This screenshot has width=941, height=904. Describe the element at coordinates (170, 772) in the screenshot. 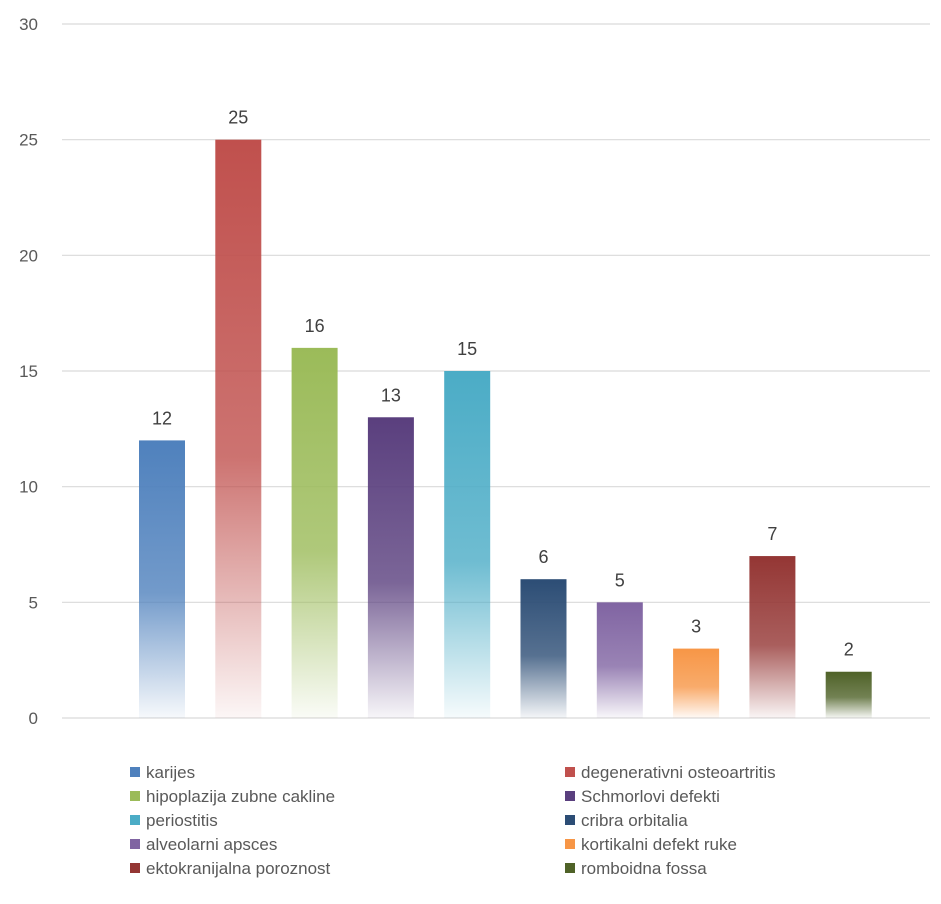

I see `legend-label: karijes` at that location.